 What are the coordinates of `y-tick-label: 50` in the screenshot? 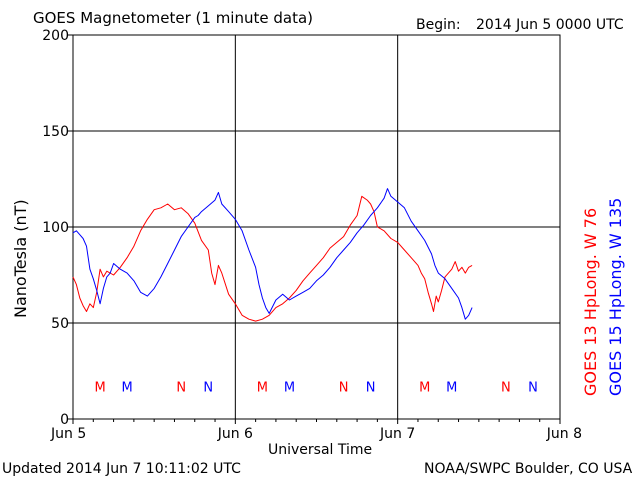 It's located at (60, 324).